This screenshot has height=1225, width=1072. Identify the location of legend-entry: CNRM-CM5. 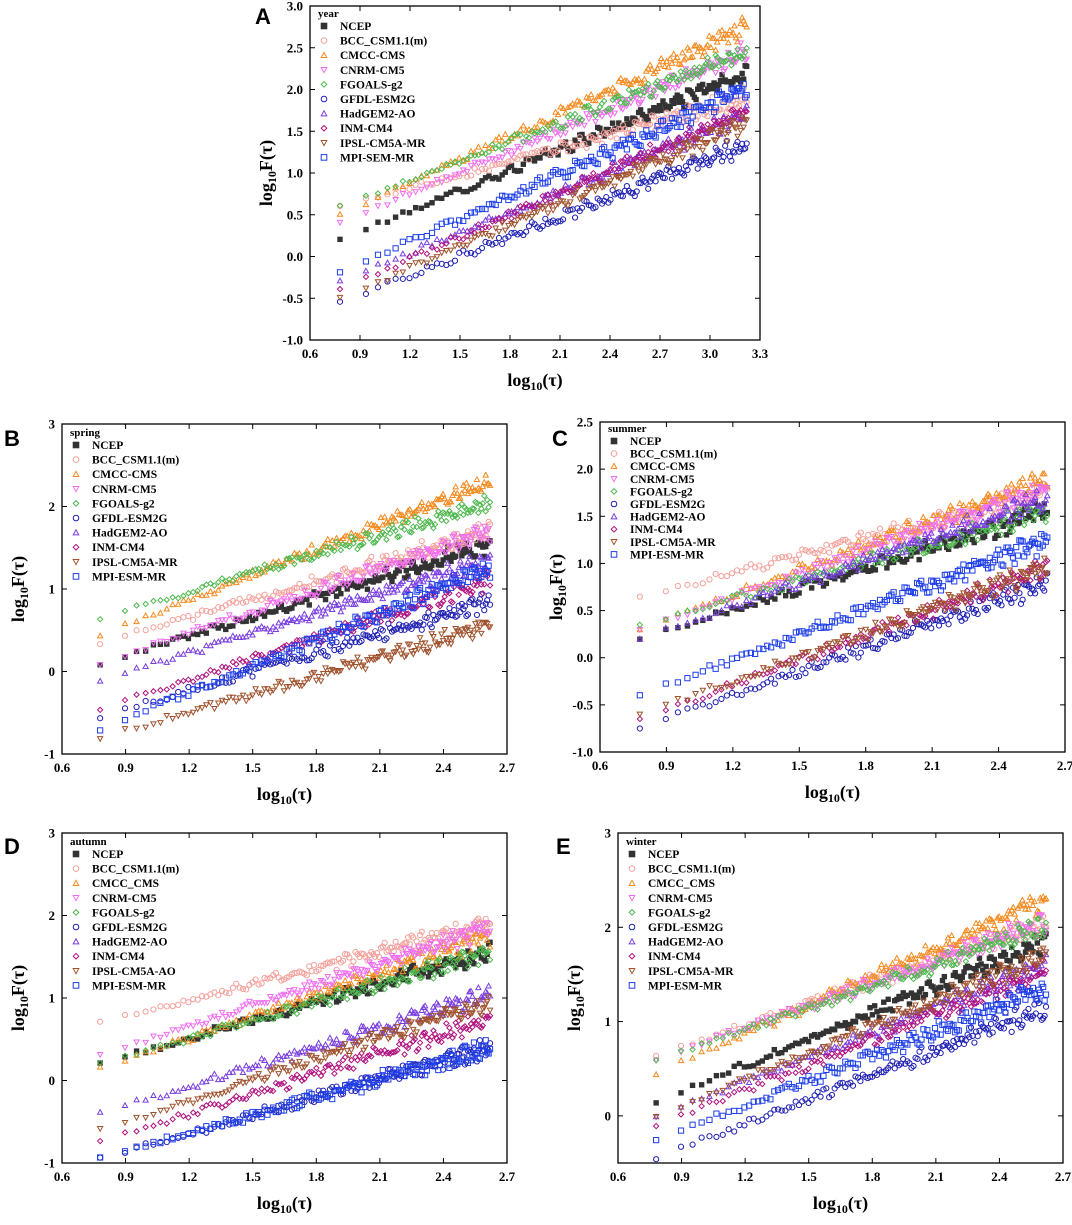
(372, 71).